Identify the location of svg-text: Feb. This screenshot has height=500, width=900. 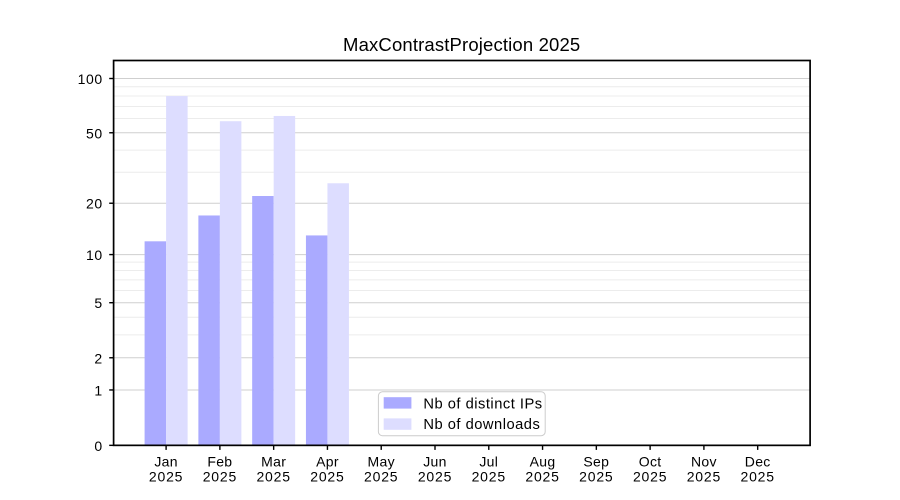
(219, 461).